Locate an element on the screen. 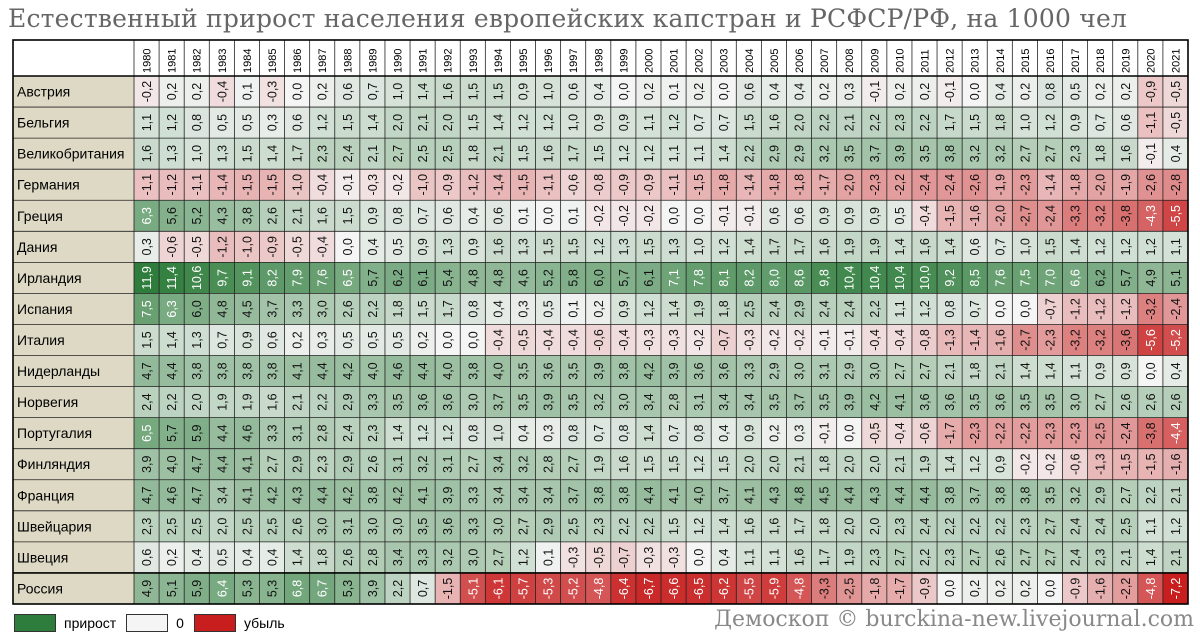  cell-value-label: -0,9 is located at coordinates (1076, 589).